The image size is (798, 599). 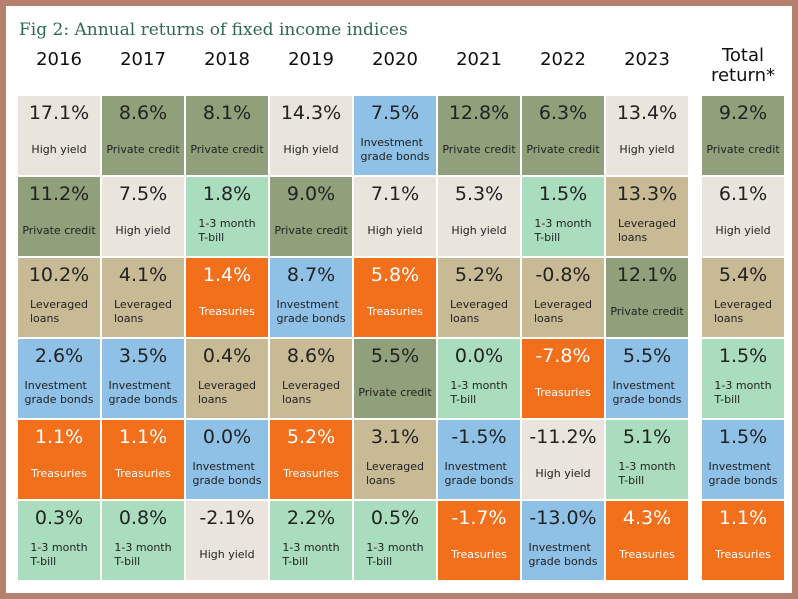 What do you see at coordinates (311, 437) in the screenshot?
I see `return-value: 5.2%` at bounding box center [311, 437].